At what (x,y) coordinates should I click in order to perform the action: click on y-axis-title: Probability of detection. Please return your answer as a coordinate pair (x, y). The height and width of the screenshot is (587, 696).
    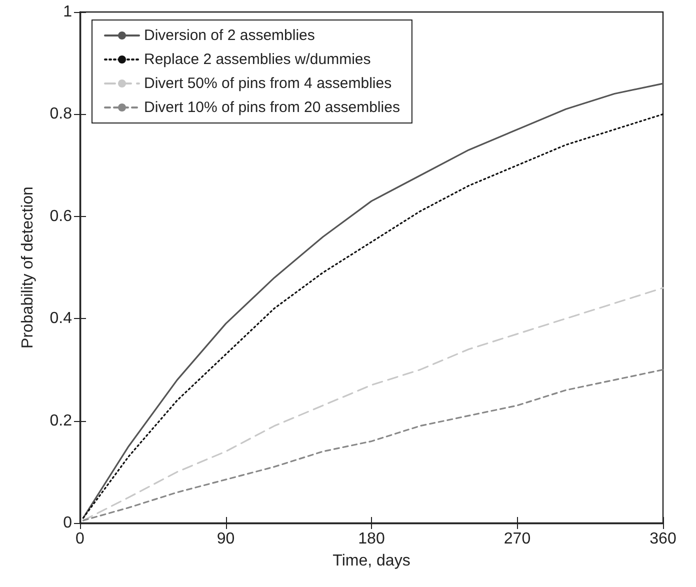
    Looking at the image, I should click on (28, 267).